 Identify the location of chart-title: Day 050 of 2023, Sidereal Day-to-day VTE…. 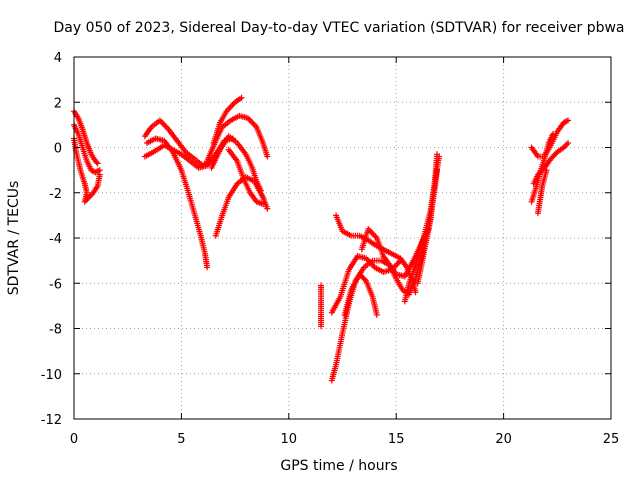
(338, 28).